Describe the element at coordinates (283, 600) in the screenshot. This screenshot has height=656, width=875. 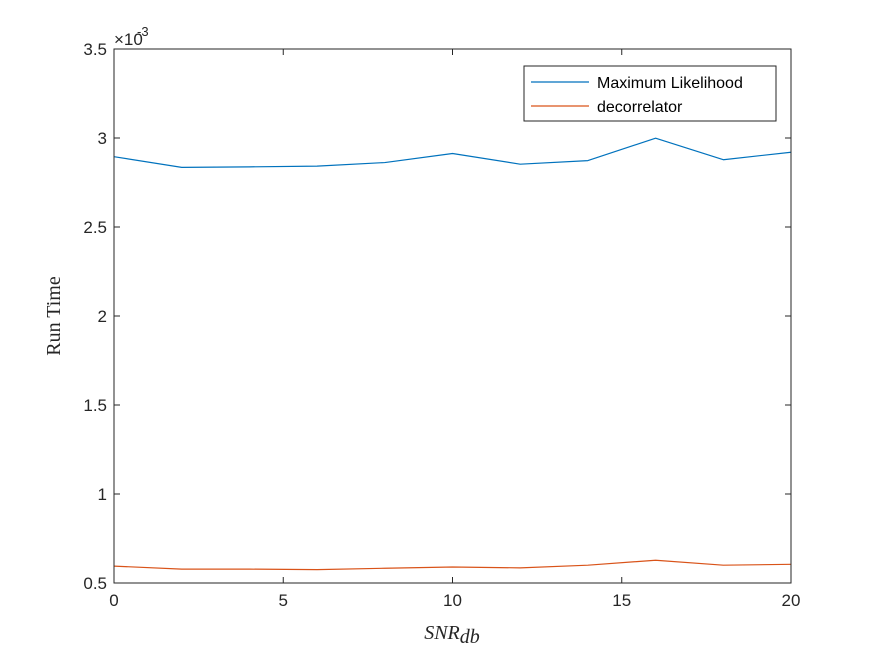
I see `x-tick-label: 5` at that location.